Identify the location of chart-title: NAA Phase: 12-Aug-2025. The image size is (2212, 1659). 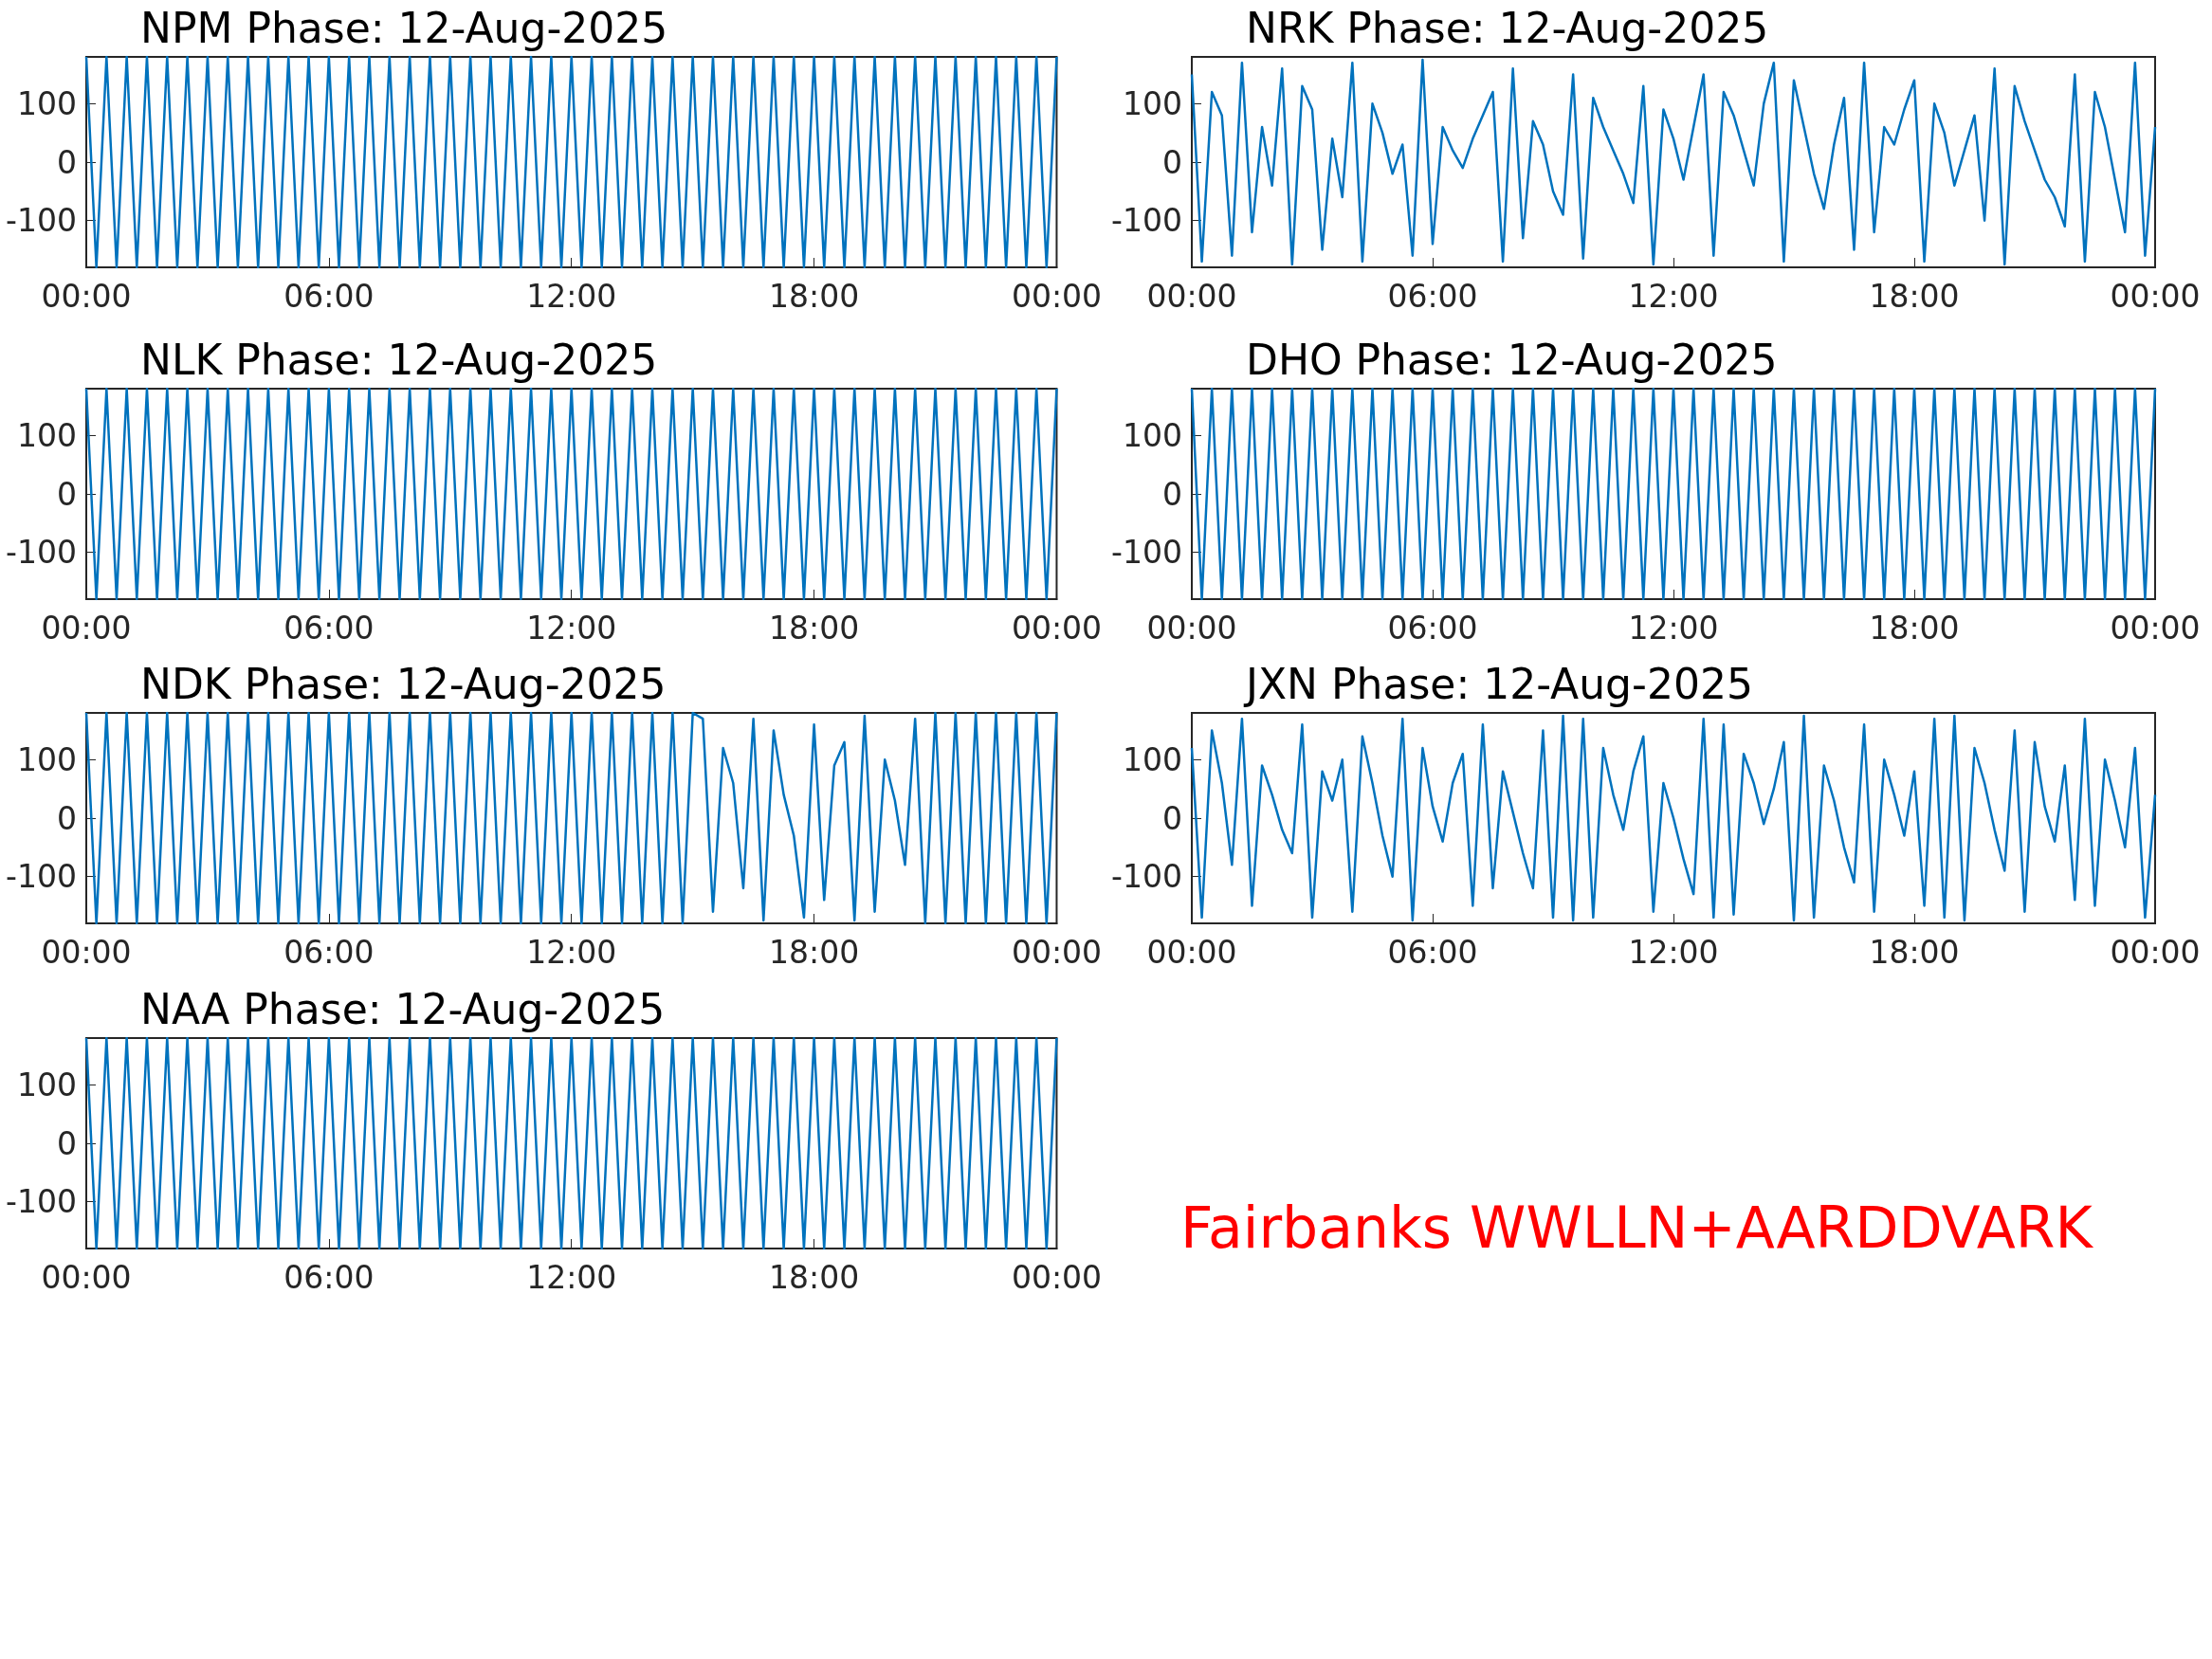
(403, 1008).